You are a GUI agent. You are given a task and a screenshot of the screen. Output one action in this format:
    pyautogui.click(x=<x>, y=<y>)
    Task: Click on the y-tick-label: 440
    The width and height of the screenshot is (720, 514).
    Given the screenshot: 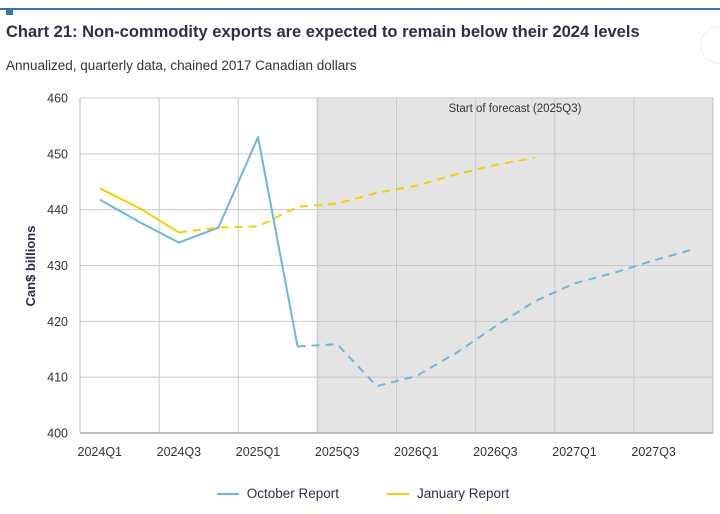 What is the action you would take?
    pyautogui.click(x=57, y=210)
    